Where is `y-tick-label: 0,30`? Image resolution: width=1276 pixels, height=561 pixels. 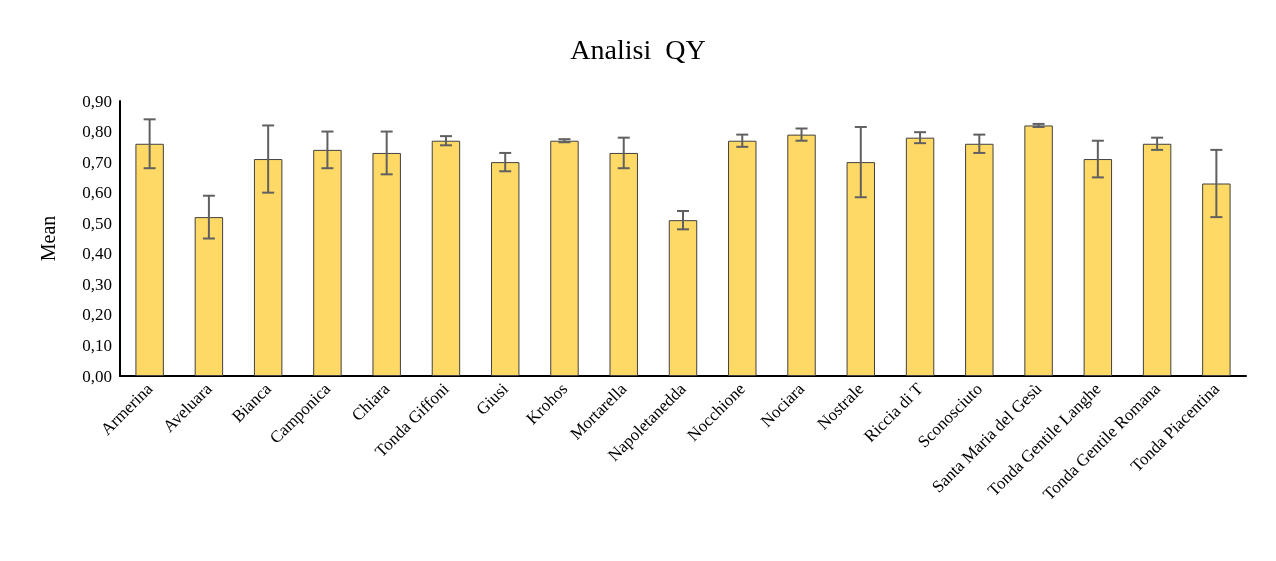
y-tick-label: 0,30 is located at coordinates (97, 284).